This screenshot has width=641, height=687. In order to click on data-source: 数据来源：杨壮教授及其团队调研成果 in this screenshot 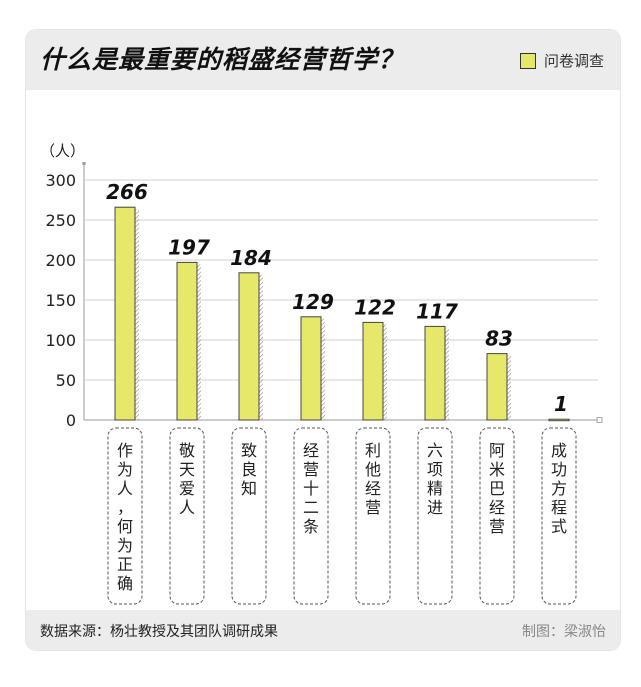, I will do `click(159, 632)`.